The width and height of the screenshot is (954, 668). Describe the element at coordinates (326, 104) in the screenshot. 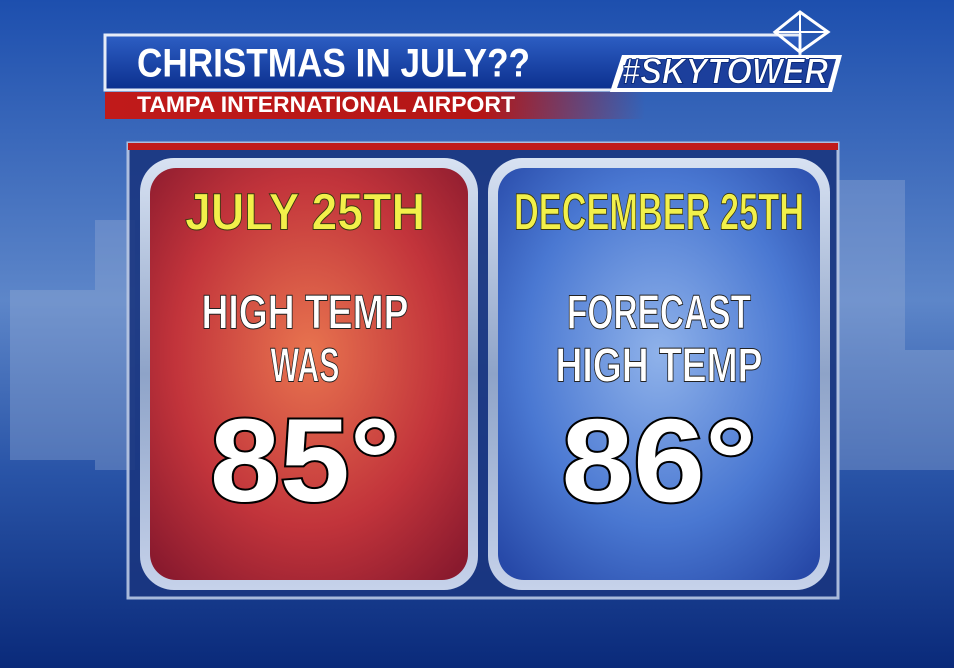

I see `subtitle: TAMPA INTERNATIONAL AIRPORT` at that location.